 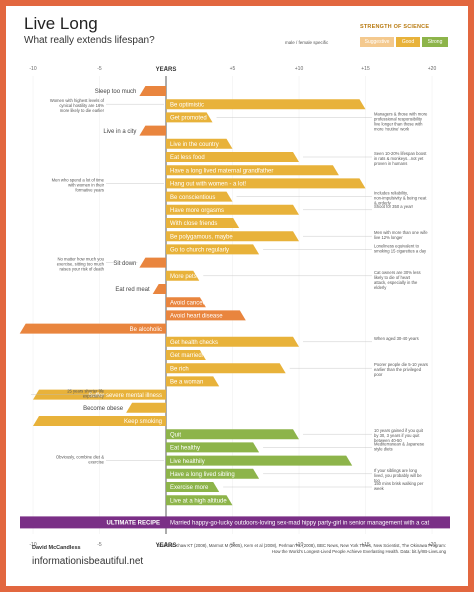 I want to click on note-line: Loneliness equivalent to, so click(x=397, y=245).